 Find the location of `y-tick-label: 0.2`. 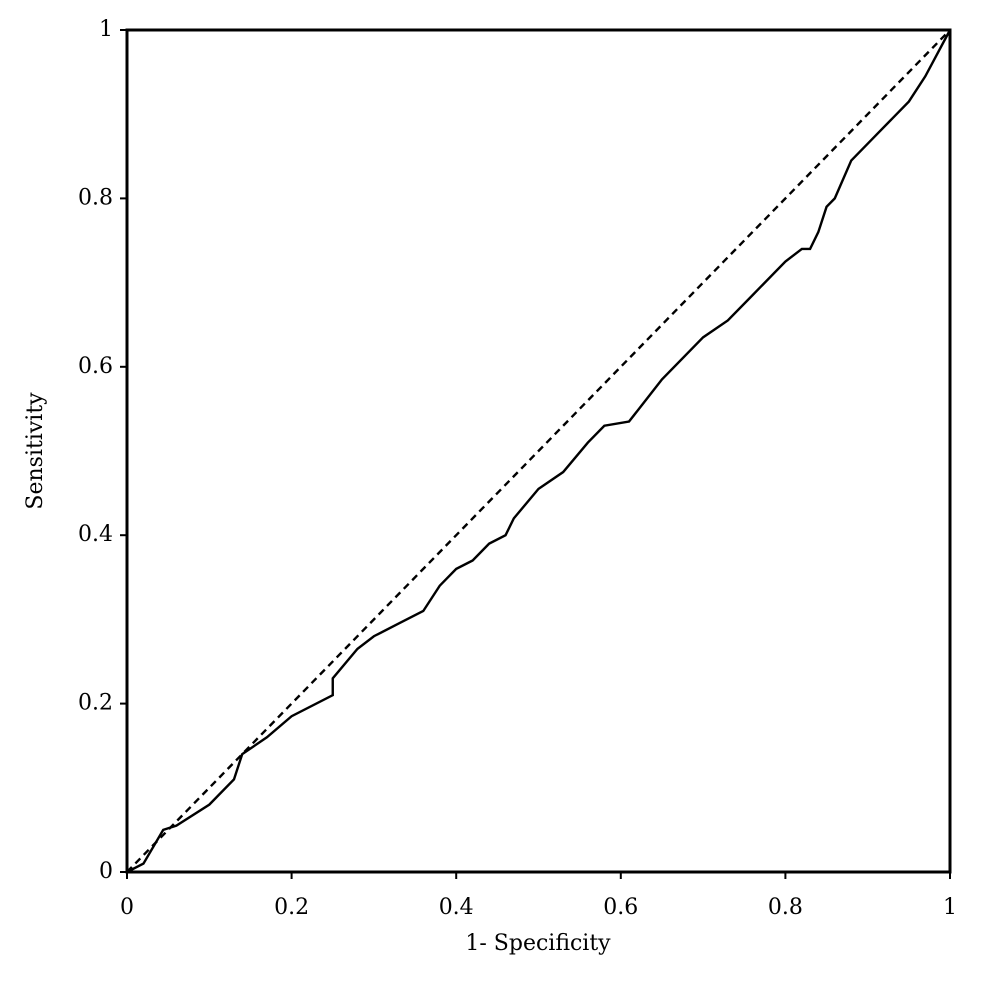

y-tick-label: 0.2 is located at coordinates (95, 703).